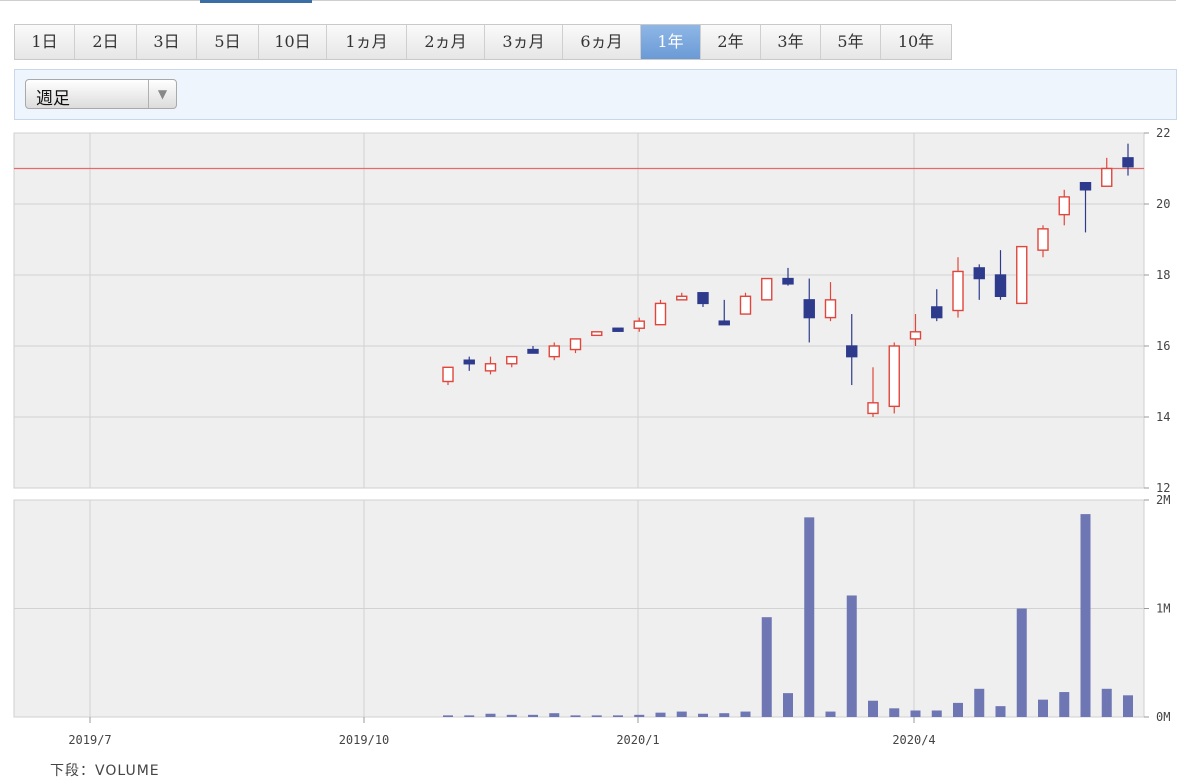 This screenshot has height=780, width=1200. I want to click on period-tab-0: 1日, so click(45, 42).